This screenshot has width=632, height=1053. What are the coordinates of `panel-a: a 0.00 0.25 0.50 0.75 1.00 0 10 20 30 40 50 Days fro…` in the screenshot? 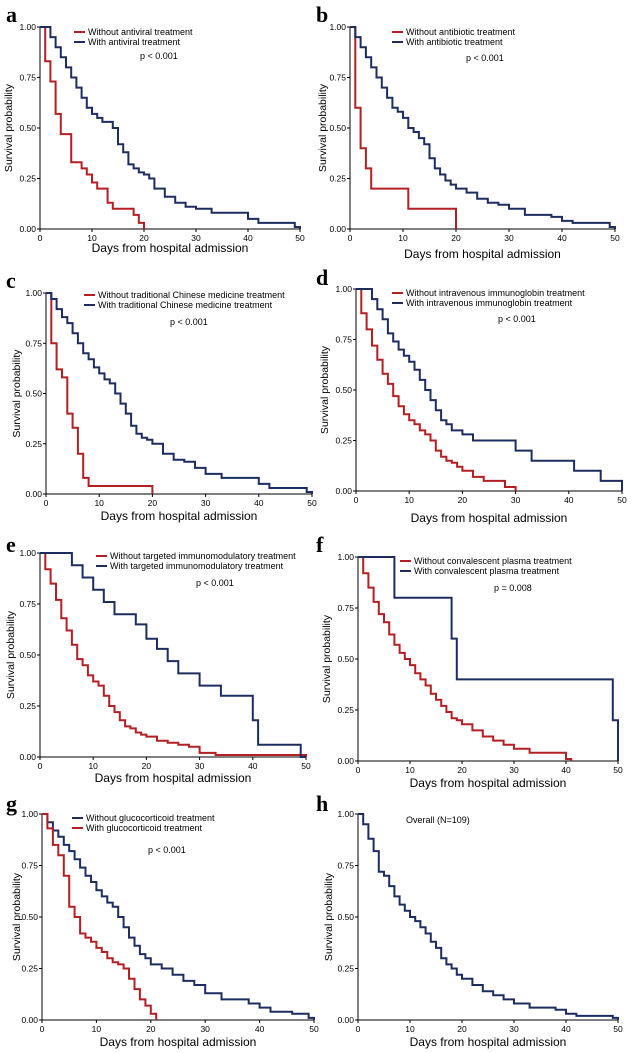 It's located at (154, 128).